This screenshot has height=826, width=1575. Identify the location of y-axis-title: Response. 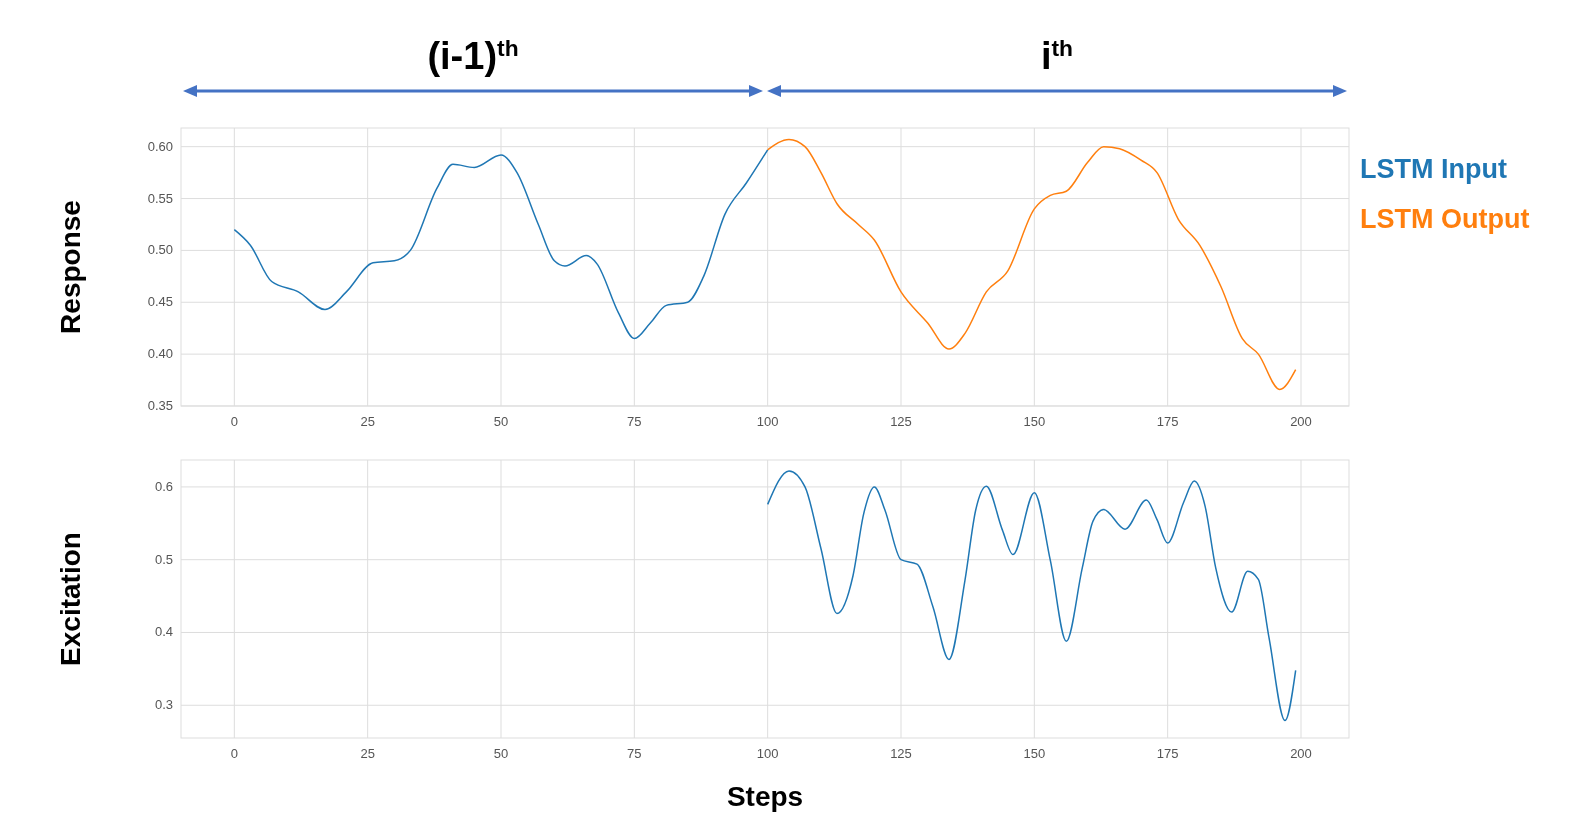
(70, 267).